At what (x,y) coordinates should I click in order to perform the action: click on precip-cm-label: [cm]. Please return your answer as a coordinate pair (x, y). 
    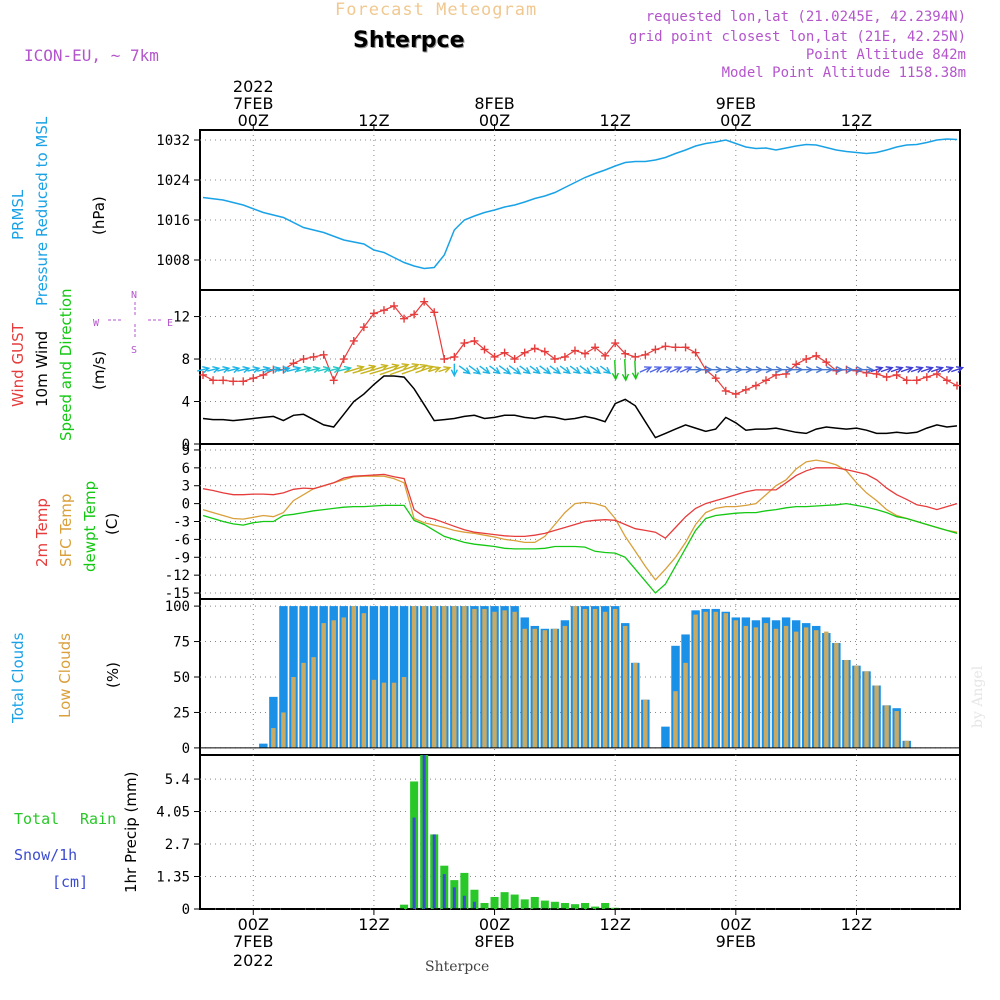
    Looking at the image, I should click on (70, 882).